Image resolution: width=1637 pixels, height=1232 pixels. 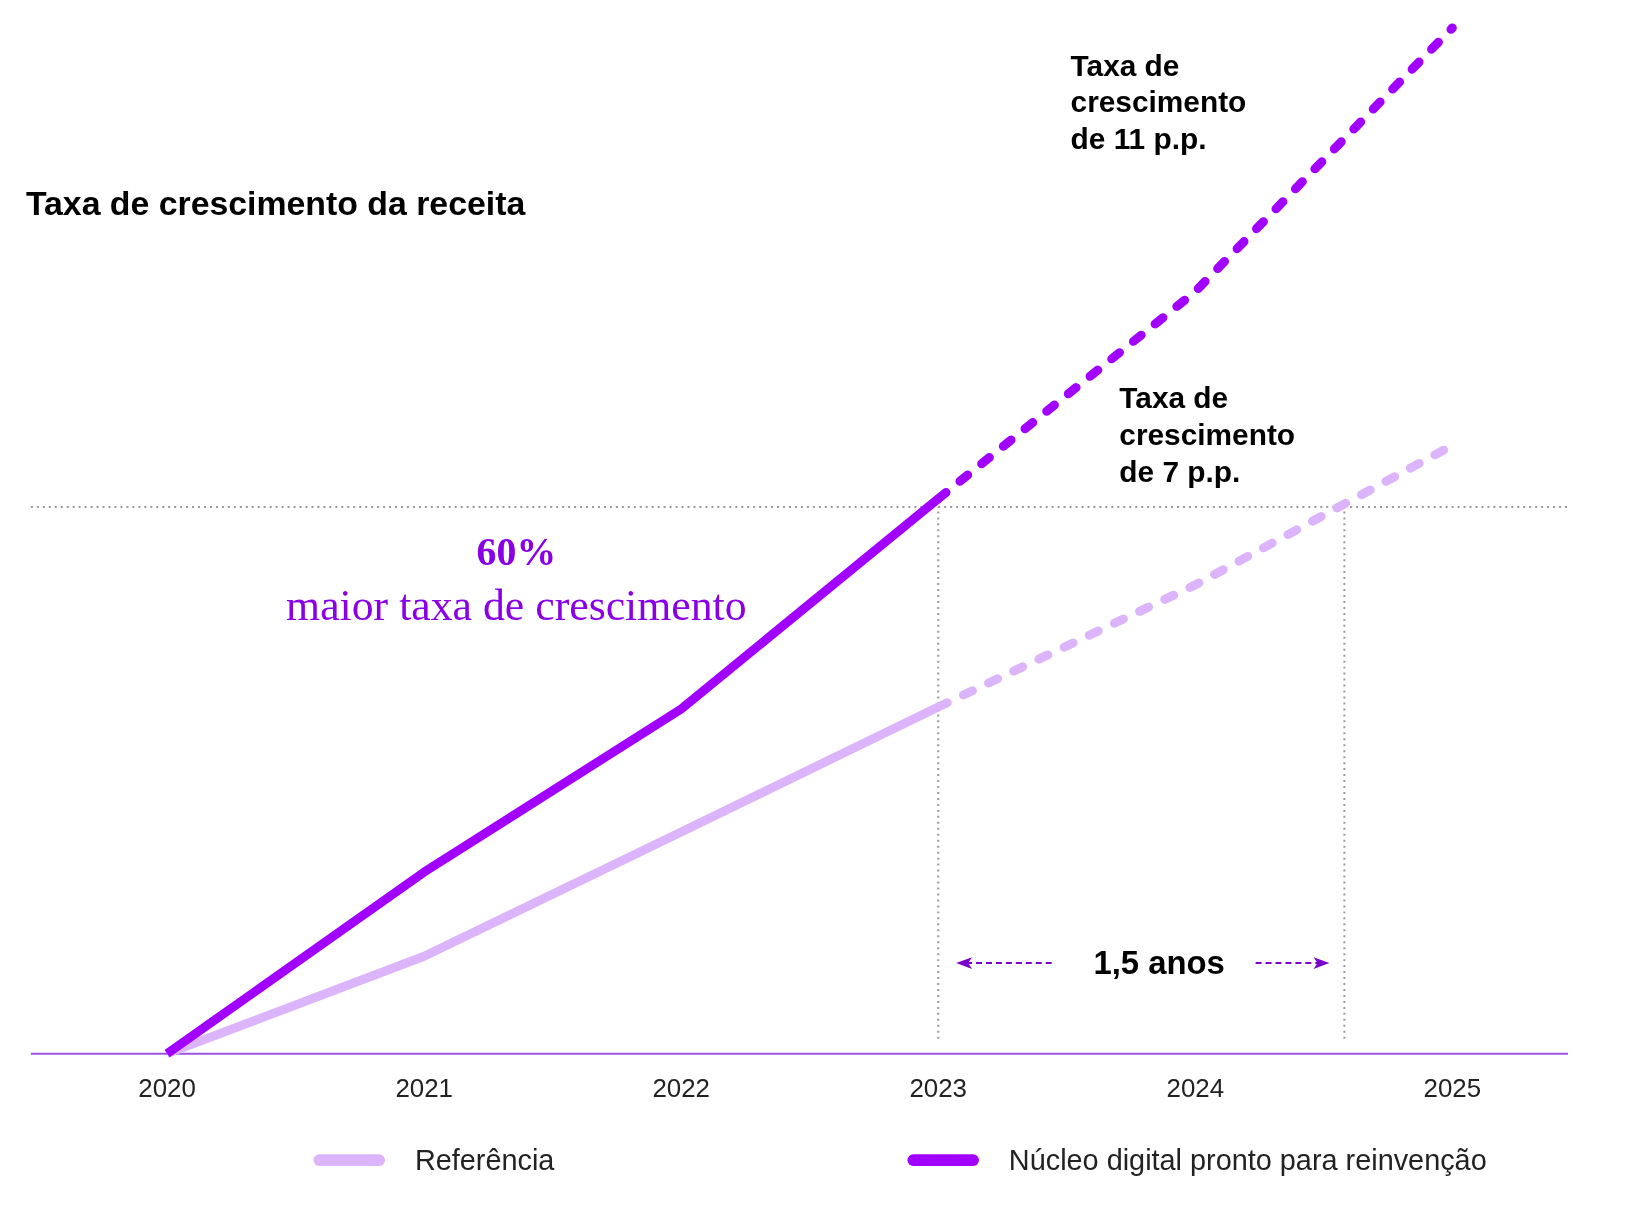 I want to click on annotation: 1,5 anos, so click(x=1159, y=963).